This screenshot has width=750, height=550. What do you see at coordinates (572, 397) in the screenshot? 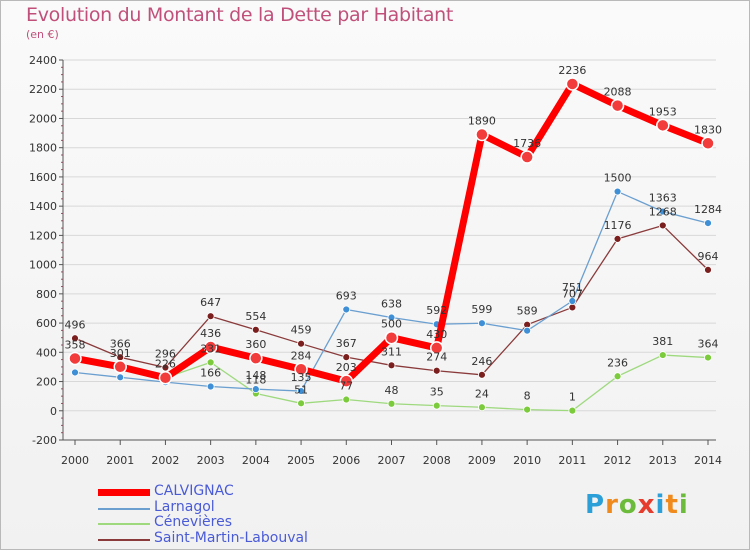
I see `data-label: 1` at bounding box center [572, 397].